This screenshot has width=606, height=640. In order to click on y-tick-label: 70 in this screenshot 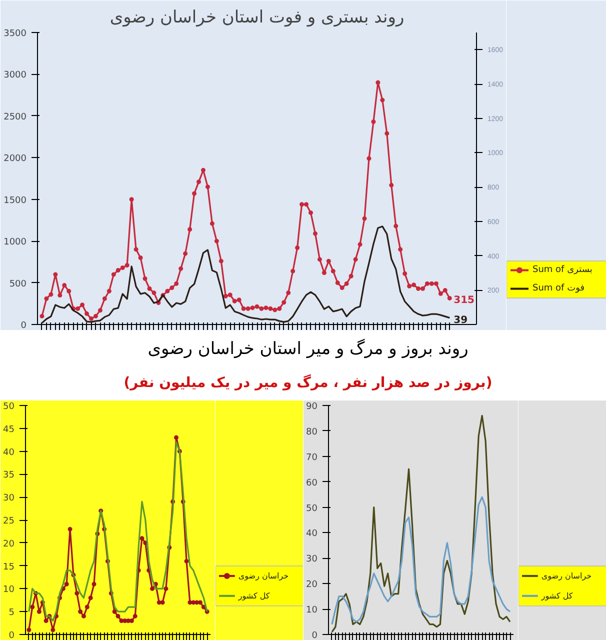, I will do `click(312, 458)`.